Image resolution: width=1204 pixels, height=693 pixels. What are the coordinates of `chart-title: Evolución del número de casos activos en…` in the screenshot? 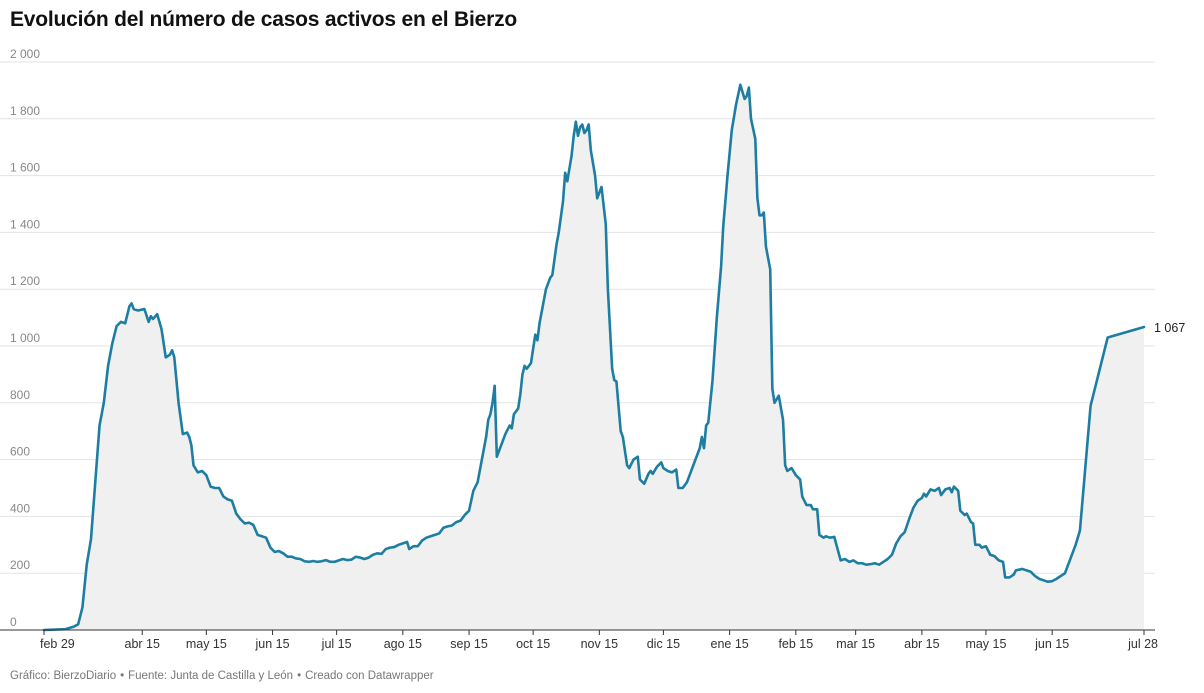 It's located at (263, 19).